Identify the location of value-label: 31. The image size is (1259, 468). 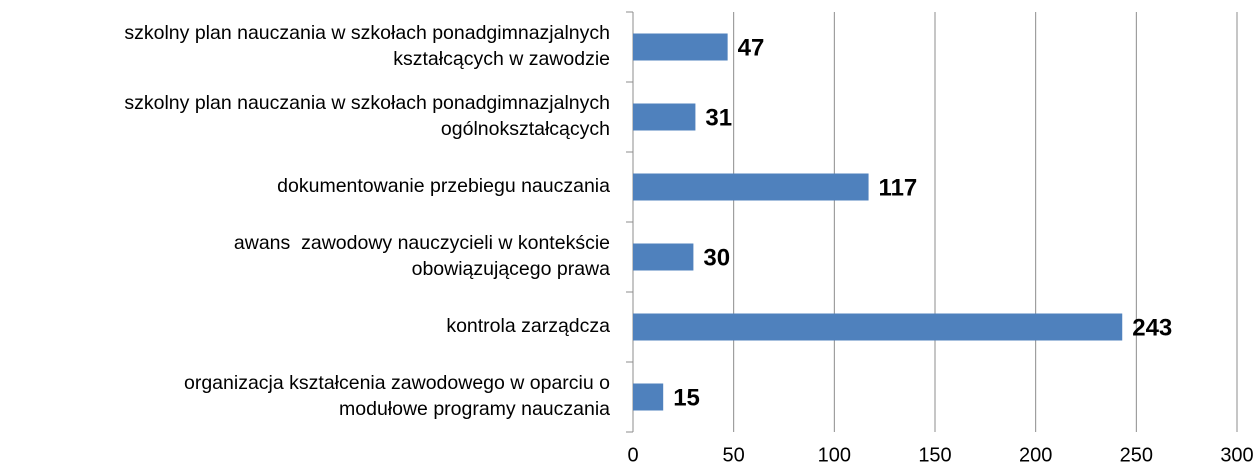
(718, 117).